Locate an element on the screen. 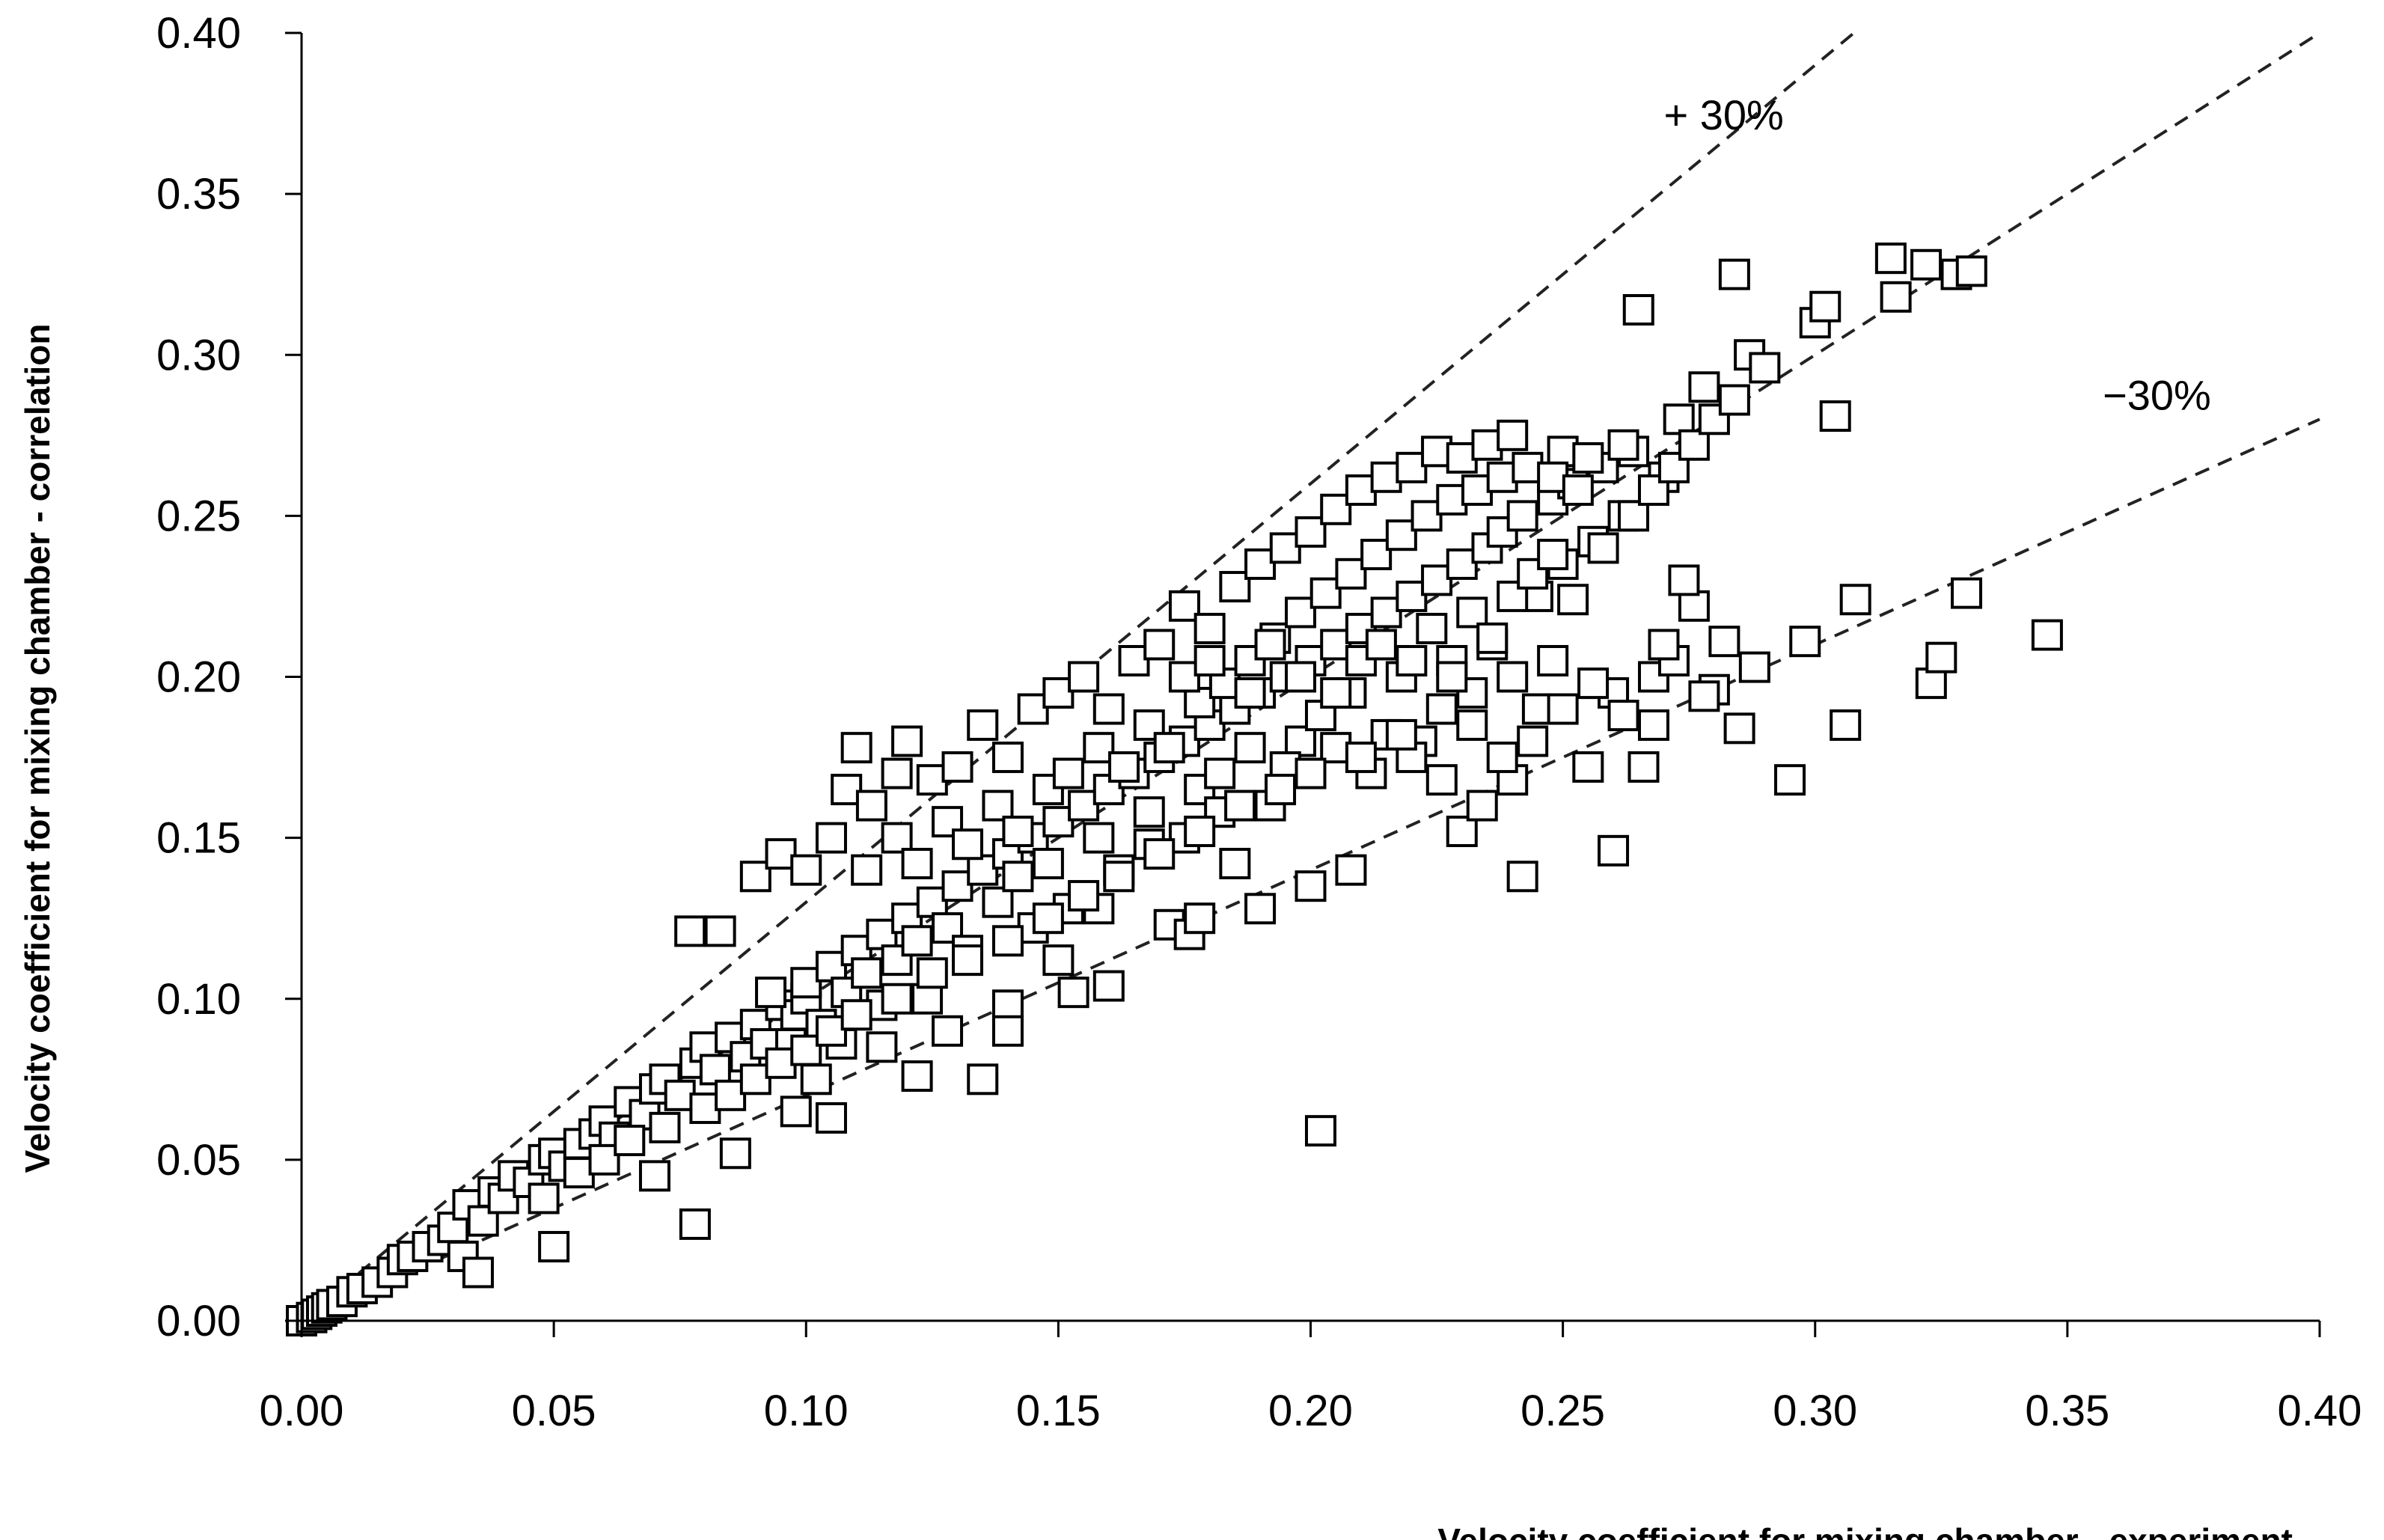 This screenshot has width=2384, height=1540. plus-30-percent-label: + 30% is located at coordinates (1723, 115).